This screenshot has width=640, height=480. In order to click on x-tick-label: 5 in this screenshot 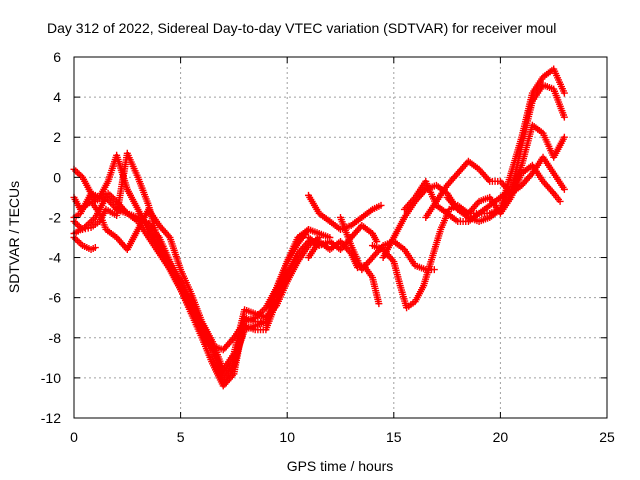, I will do `click(181, 437)`.